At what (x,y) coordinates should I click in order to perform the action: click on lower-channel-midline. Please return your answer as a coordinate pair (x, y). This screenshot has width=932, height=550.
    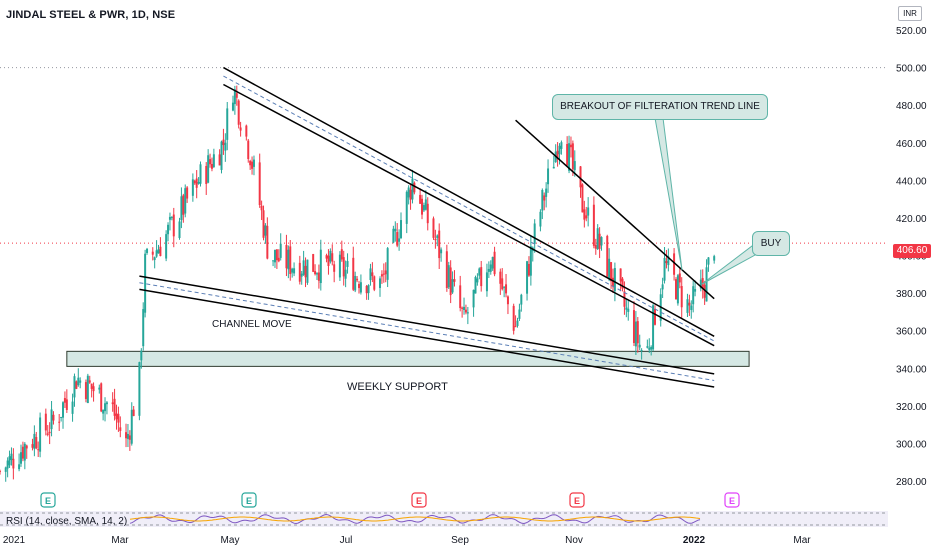
    Looking at the image, I should click on (427, 331).